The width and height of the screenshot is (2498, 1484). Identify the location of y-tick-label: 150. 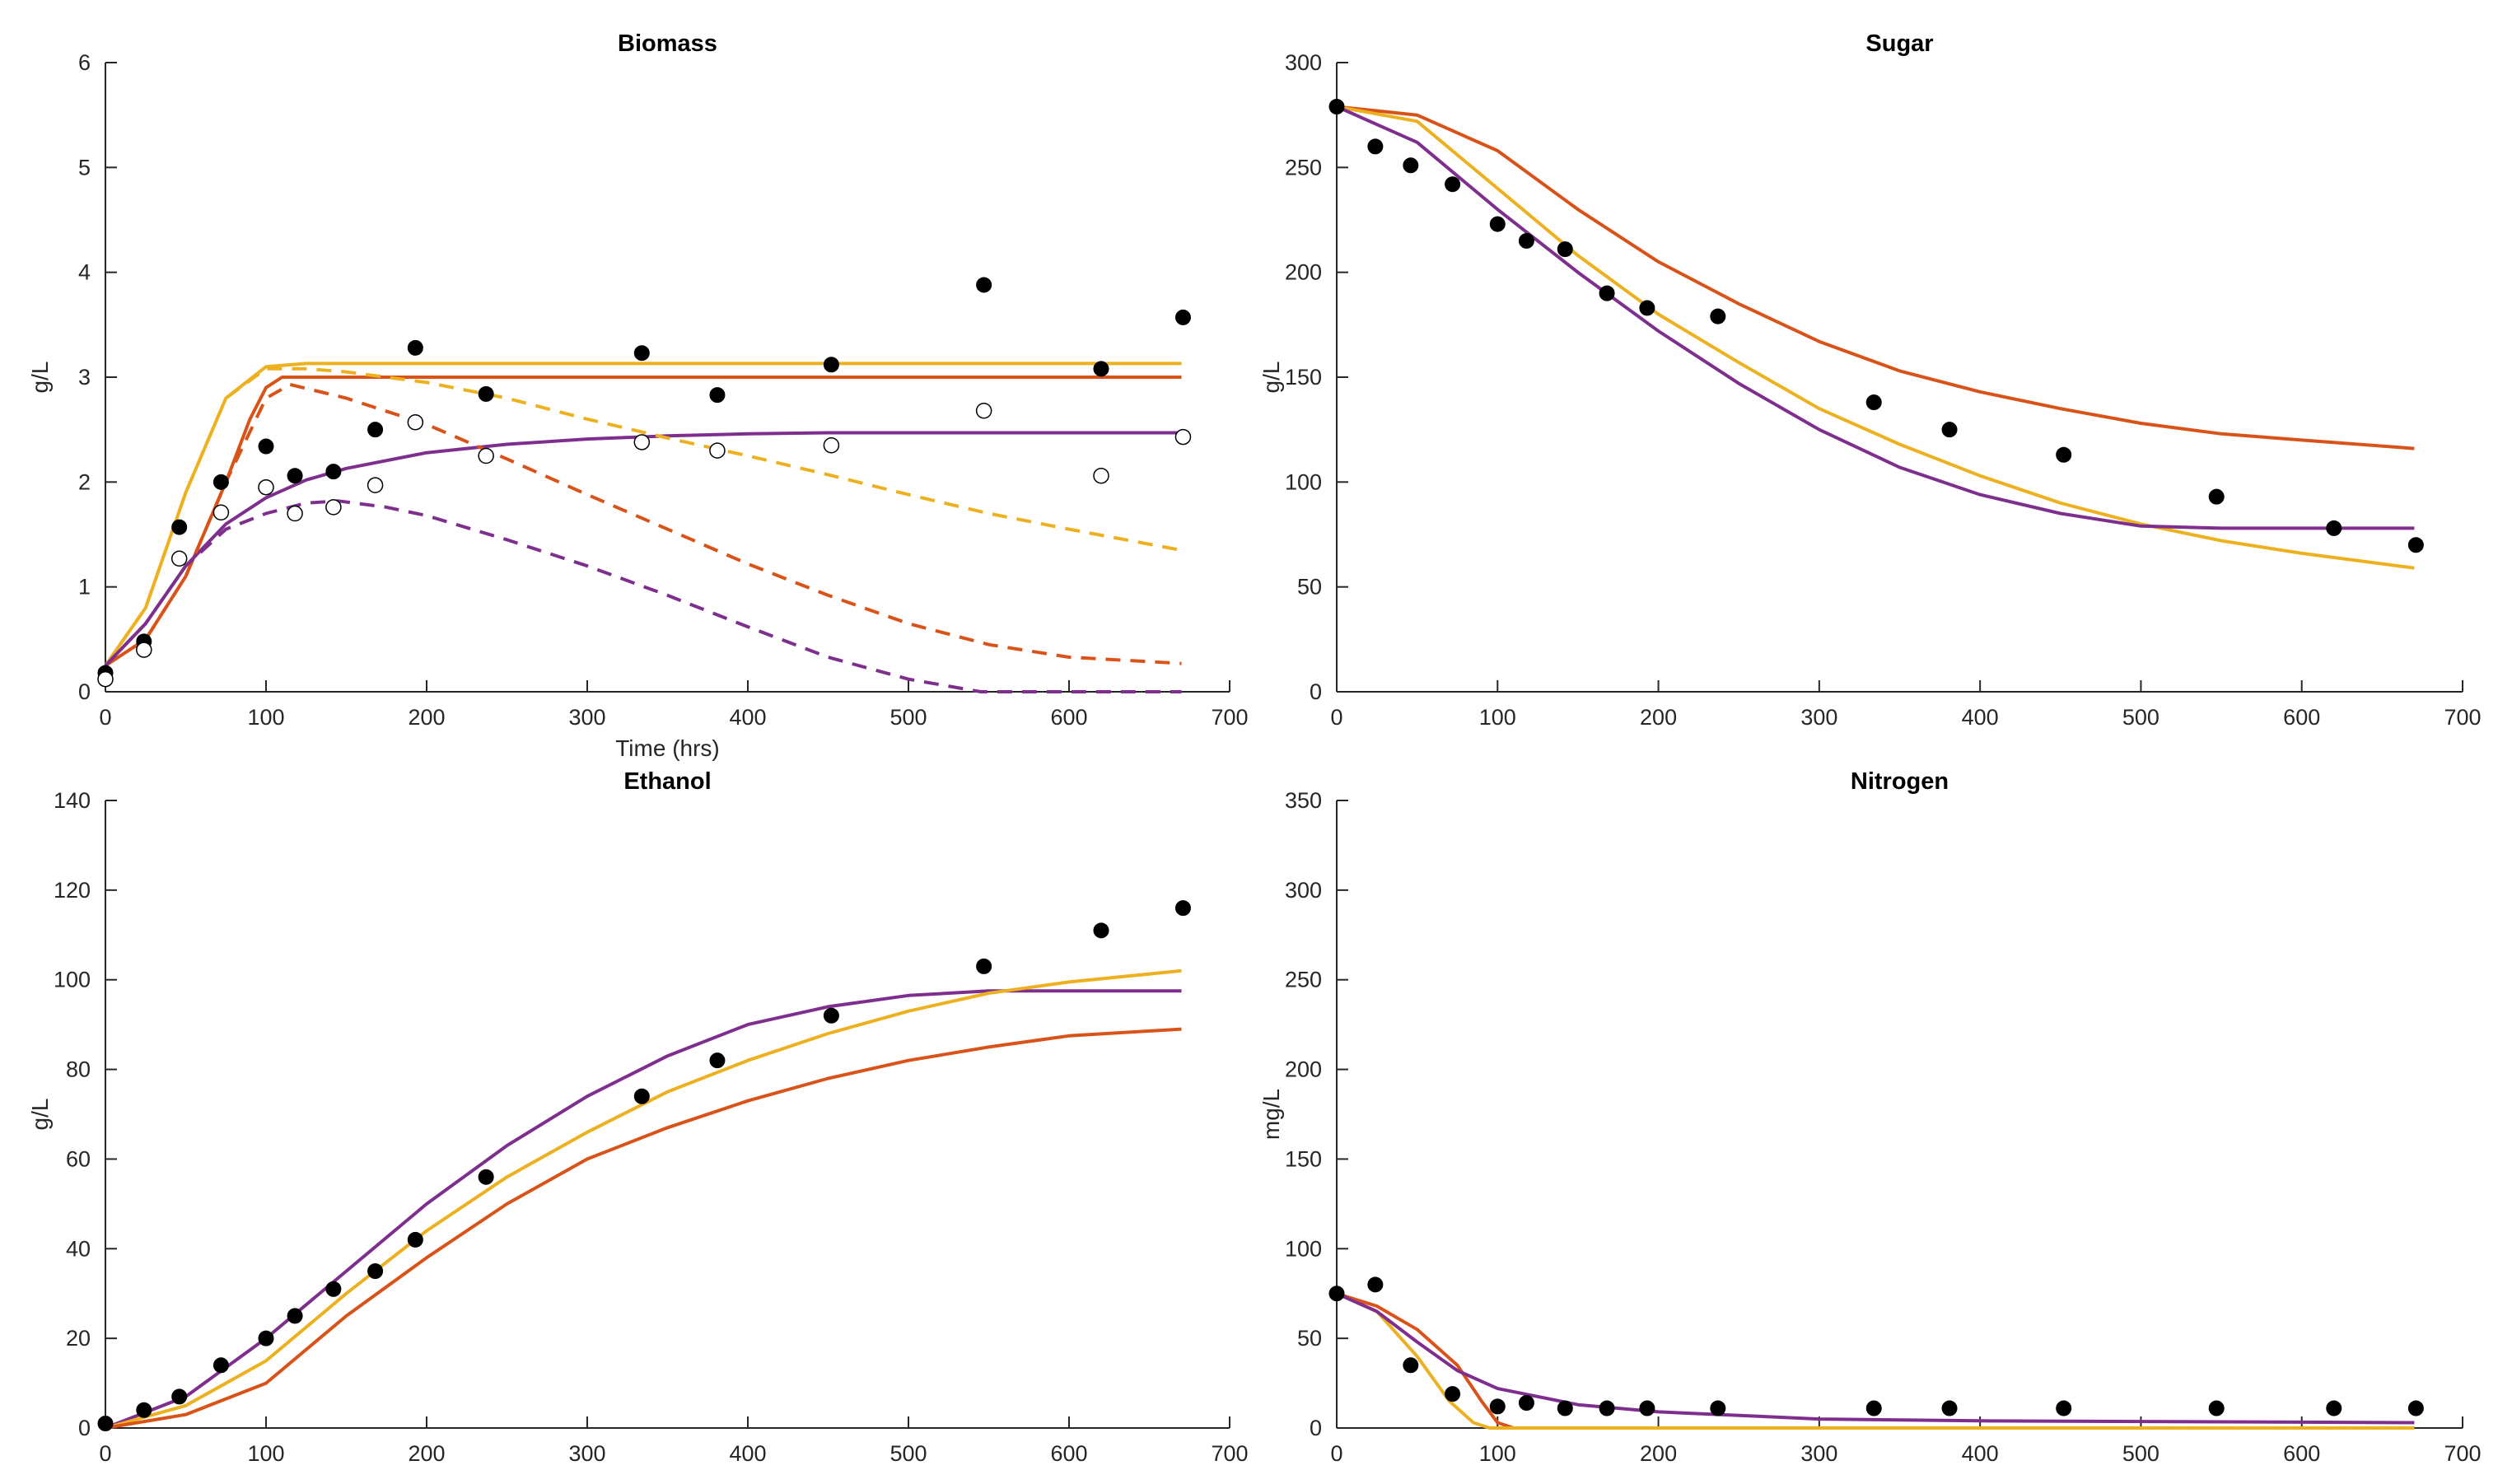
(1303, 377).